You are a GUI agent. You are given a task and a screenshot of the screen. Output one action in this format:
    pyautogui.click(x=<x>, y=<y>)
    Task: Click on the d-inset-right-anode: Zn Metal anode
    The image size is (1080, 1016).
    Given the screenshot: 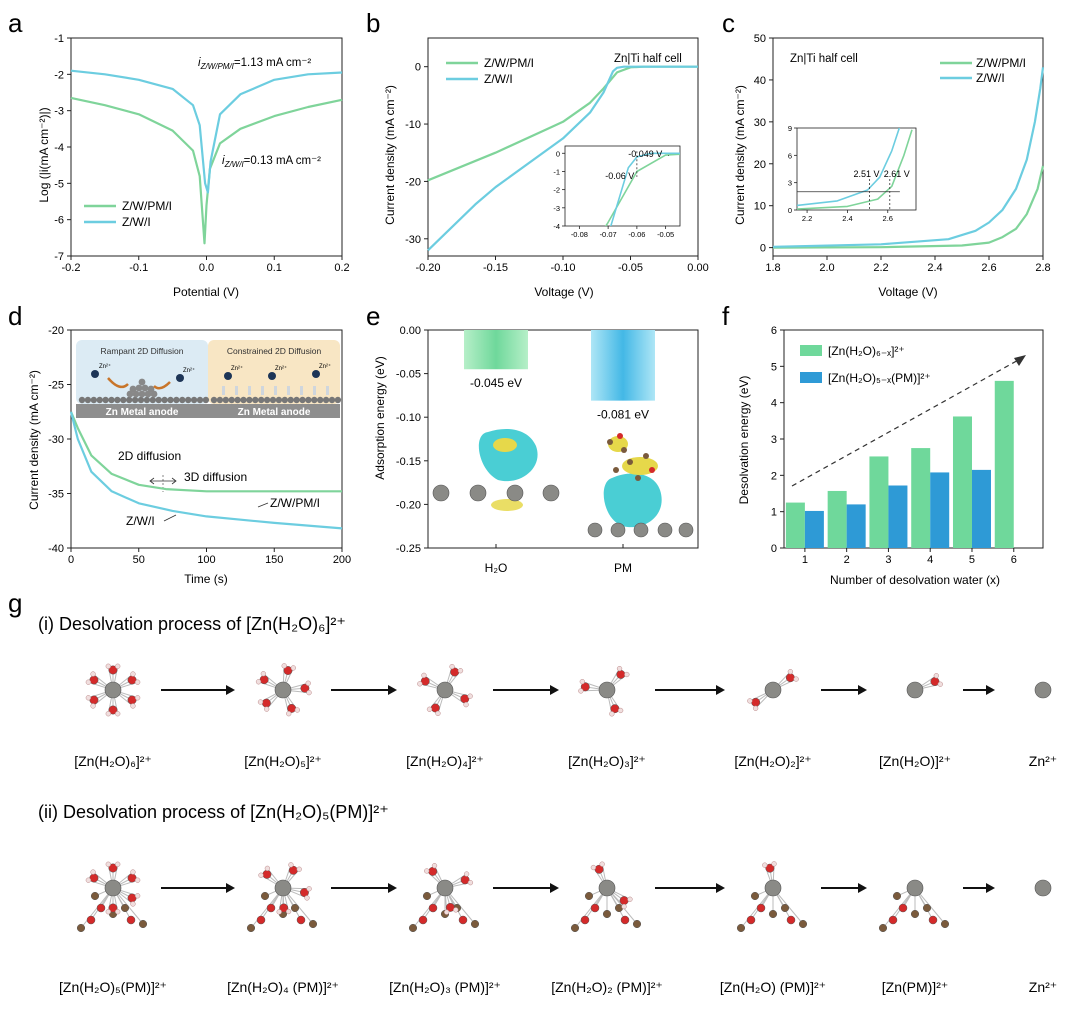 What is the action you would take?
    pyautogui.click(x=274, y=412)
    